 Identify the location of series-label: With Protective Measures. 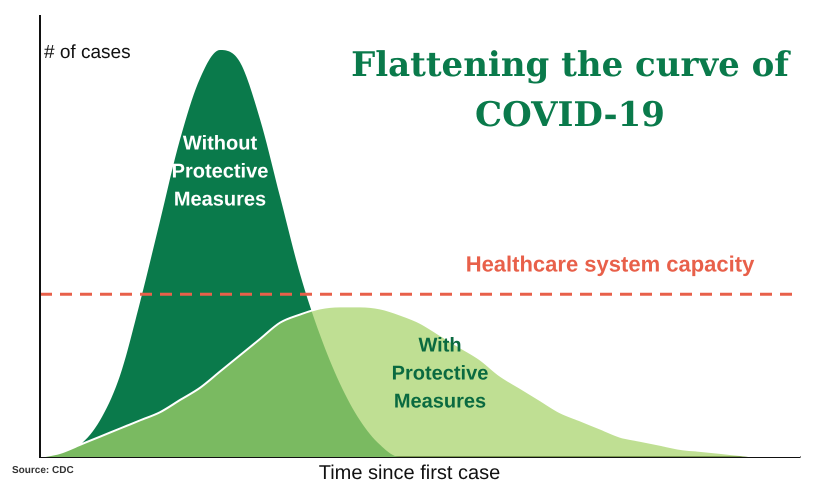
(440, 373).